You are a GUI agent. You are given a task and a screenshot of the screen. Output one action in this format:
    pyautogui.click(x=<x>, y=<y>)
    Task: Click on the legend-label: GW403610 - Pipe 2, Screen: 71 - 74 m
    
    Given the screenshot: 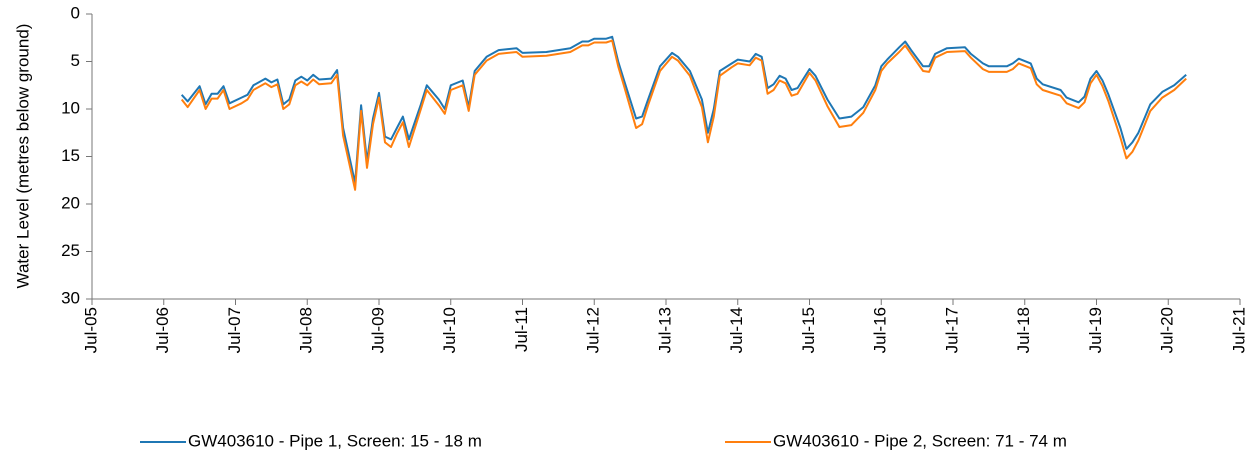 What is the action you would take?
    pyautogui.click(x=920, y=440)
    